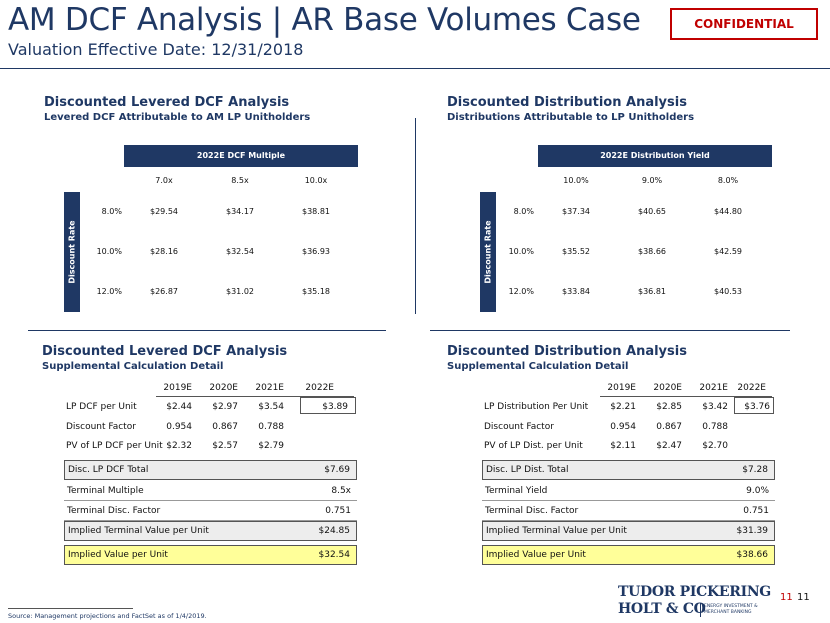 The width and height of the screenshot is (830, 623). Describe the element at coordinates (755, 470) in the screenshot. I see `right-total-value: $7.28` at that location.